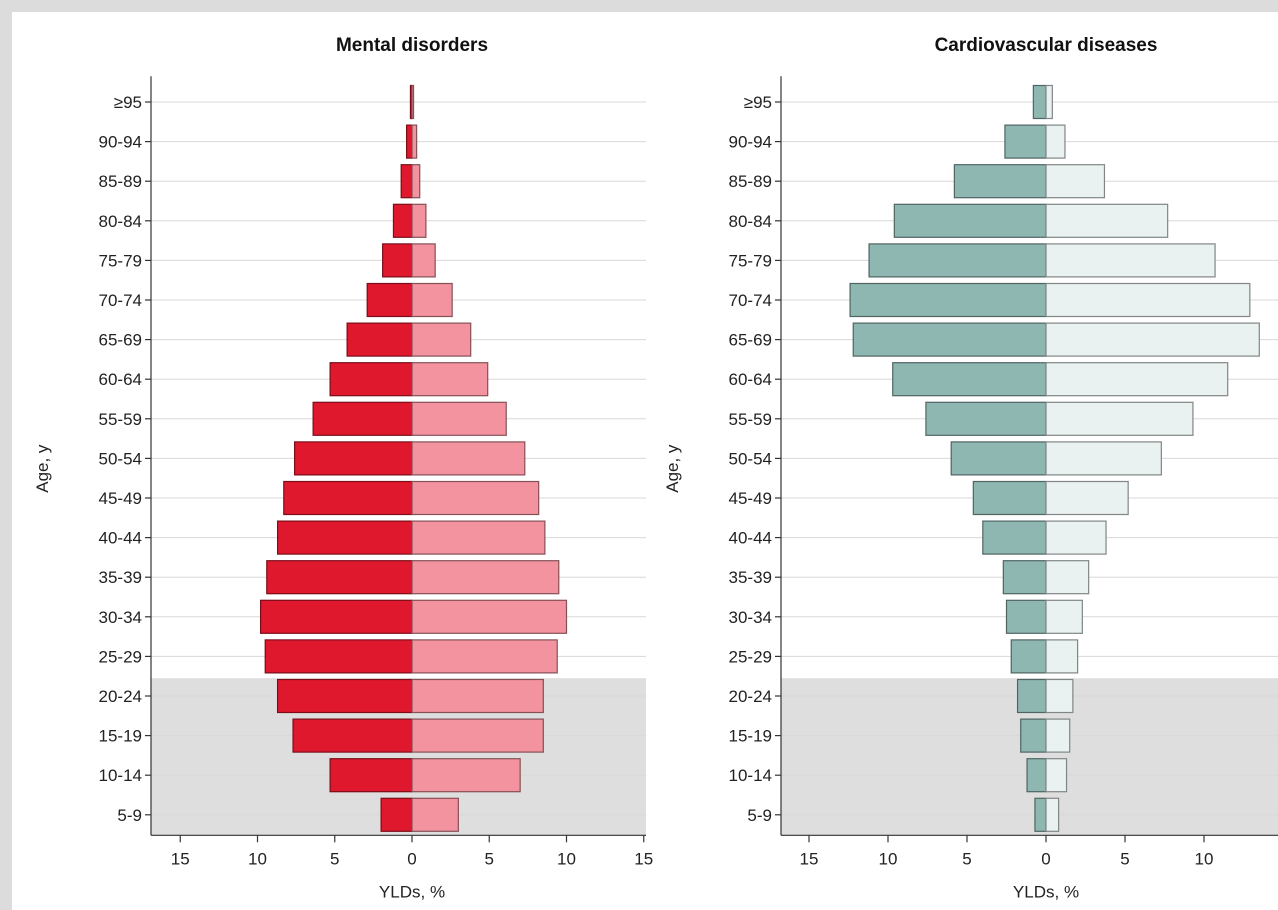  Describe the element at coordinates (750, 458) in the screenshot. I see `y-tick-label: 50-54` at that location.